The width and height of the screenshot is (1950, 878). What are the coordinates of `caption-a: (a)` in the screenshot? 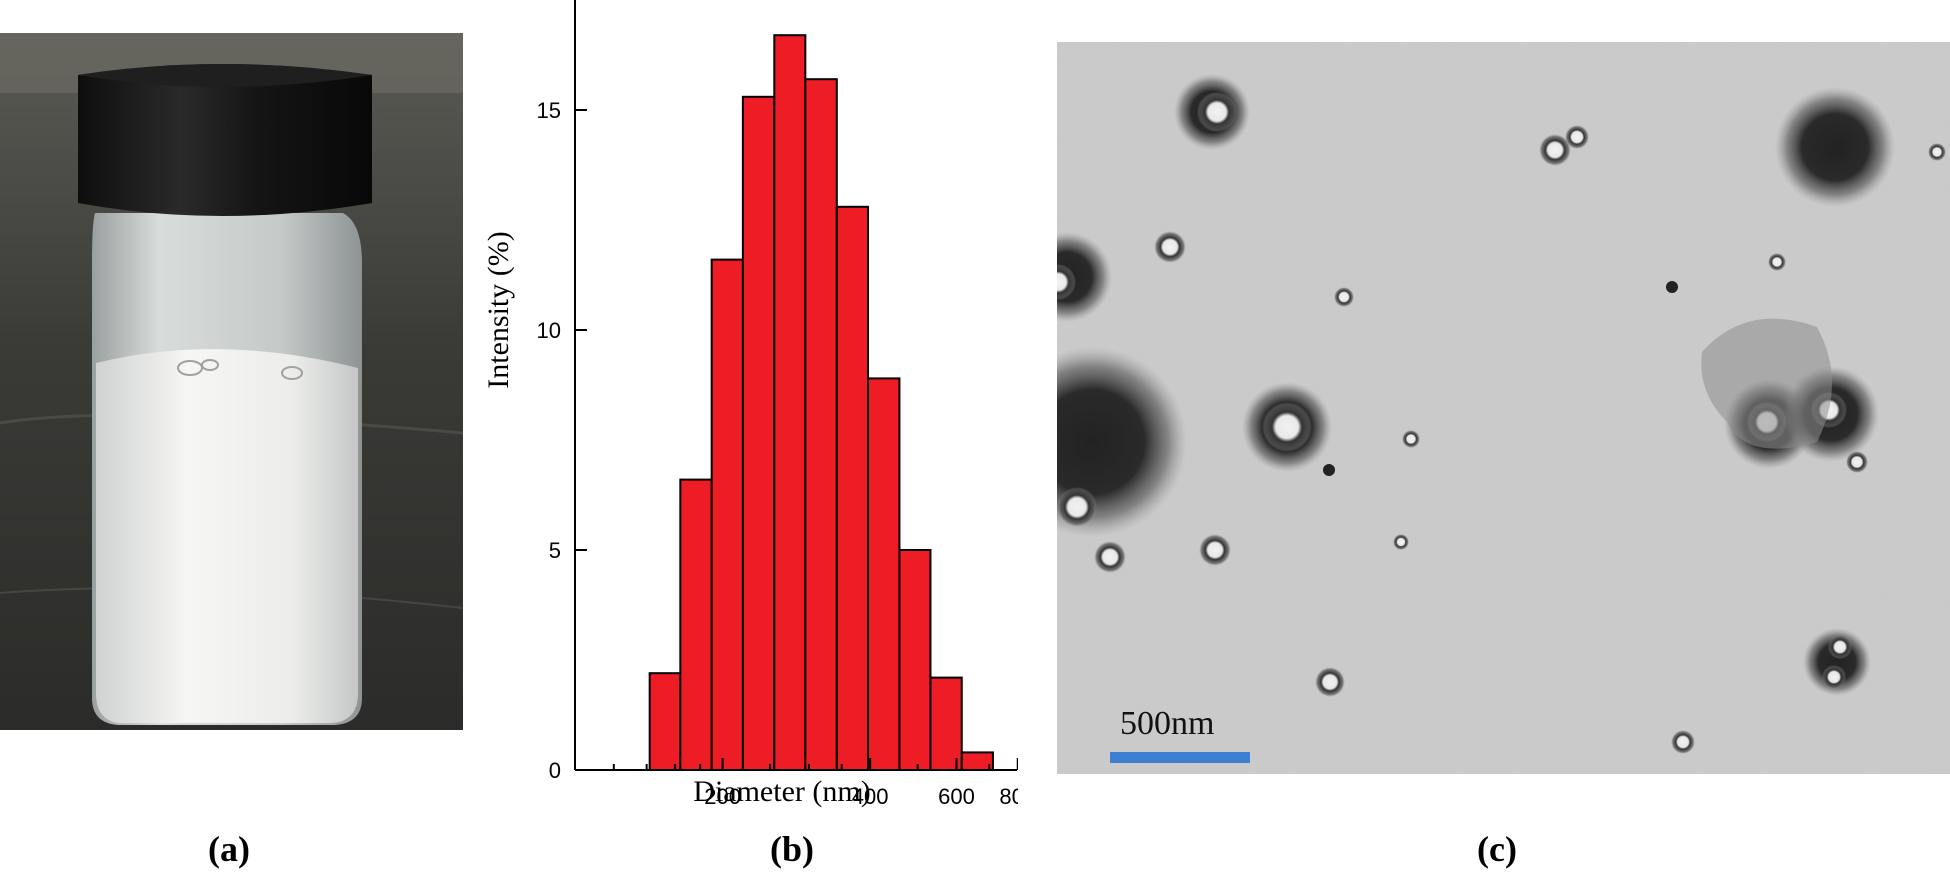 It's located at (229, 849).